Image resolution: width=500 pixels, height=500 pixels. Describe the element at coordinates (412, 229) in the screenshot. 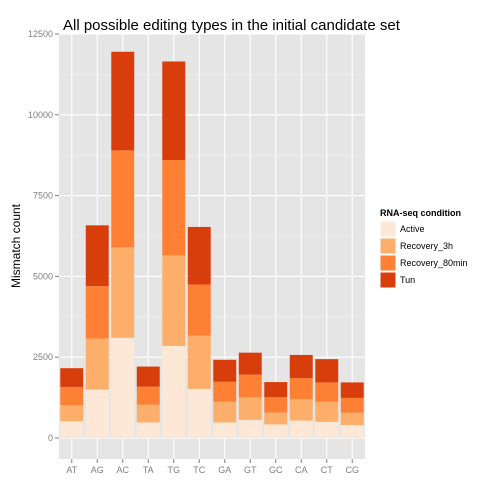

I see `legend-label: Active` at that location.